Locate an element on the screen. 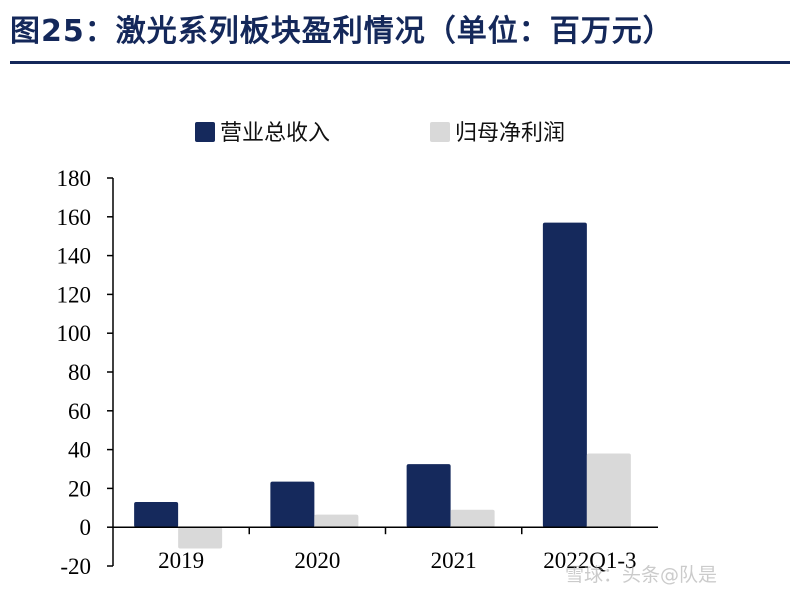 The width and height of the screenshot is (800, 599). y-tick-label: 160 is located at coordinates (74, 217).